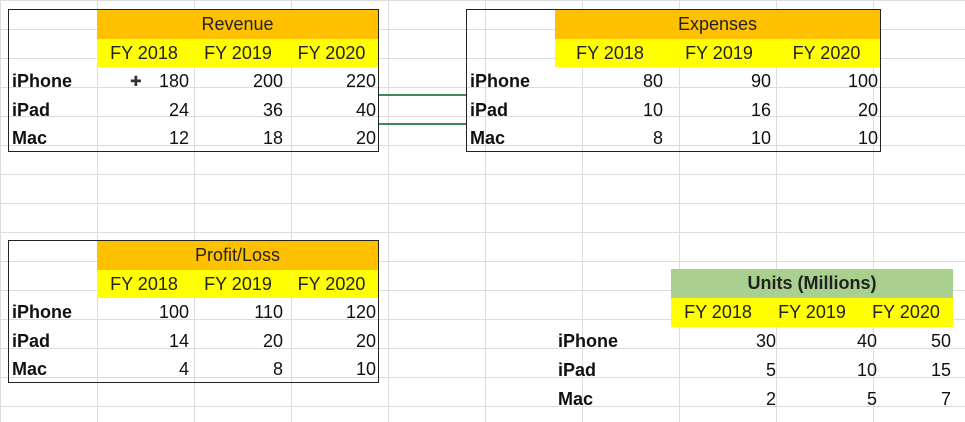 The width and height of the screenshot is (965, 422). What do you see at coordinates (940, 370) in the screenshot?
I see `units-ipad-2020: 15` at bounding box center [940, 370].